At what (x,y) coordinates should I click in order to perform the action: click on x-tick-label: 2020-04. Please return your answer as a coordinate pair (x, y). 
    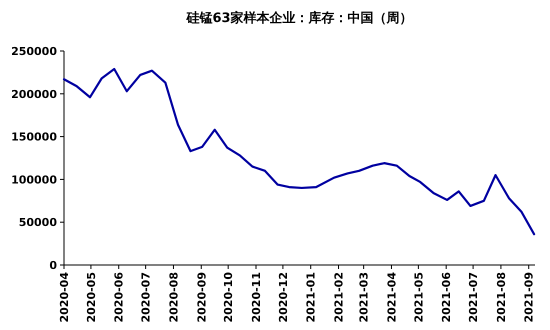
    Looking at the image, I should click on (64, 297).